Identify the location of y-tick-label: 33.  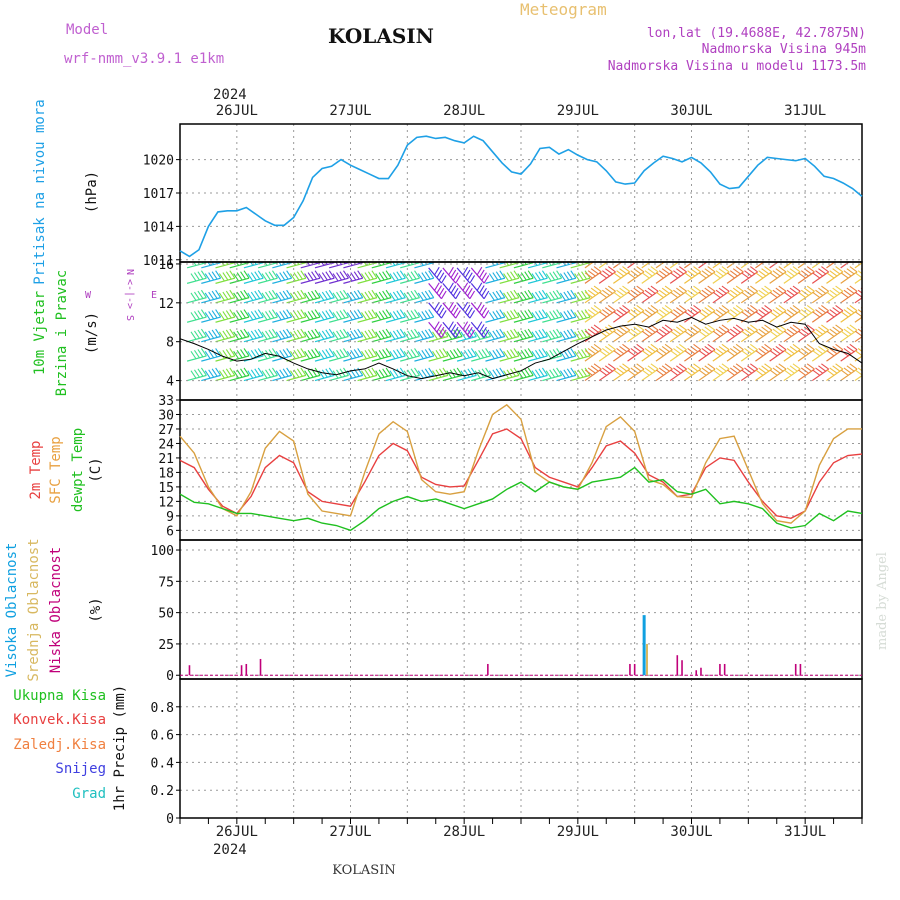
(166, 401).